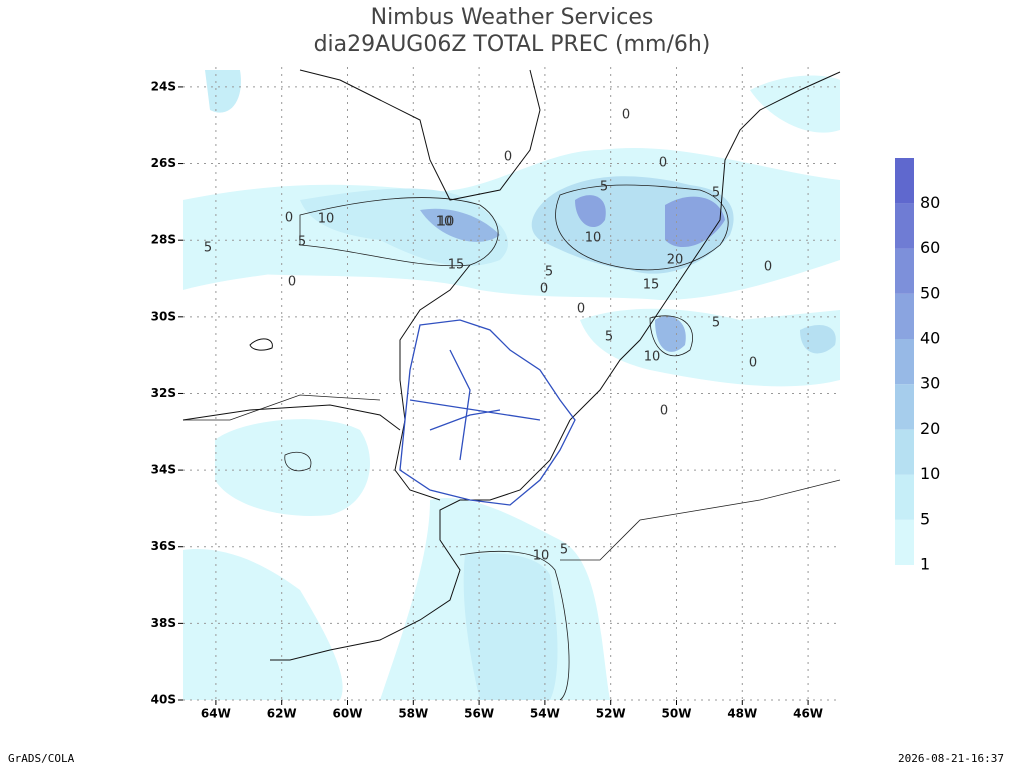 Image resolution: width=1024 pixels, height=768 pixels. What do you see at coordinates (925, 564) in the screenshot?
I see `colorbar-label: 1` at bounding box center [925, 564].